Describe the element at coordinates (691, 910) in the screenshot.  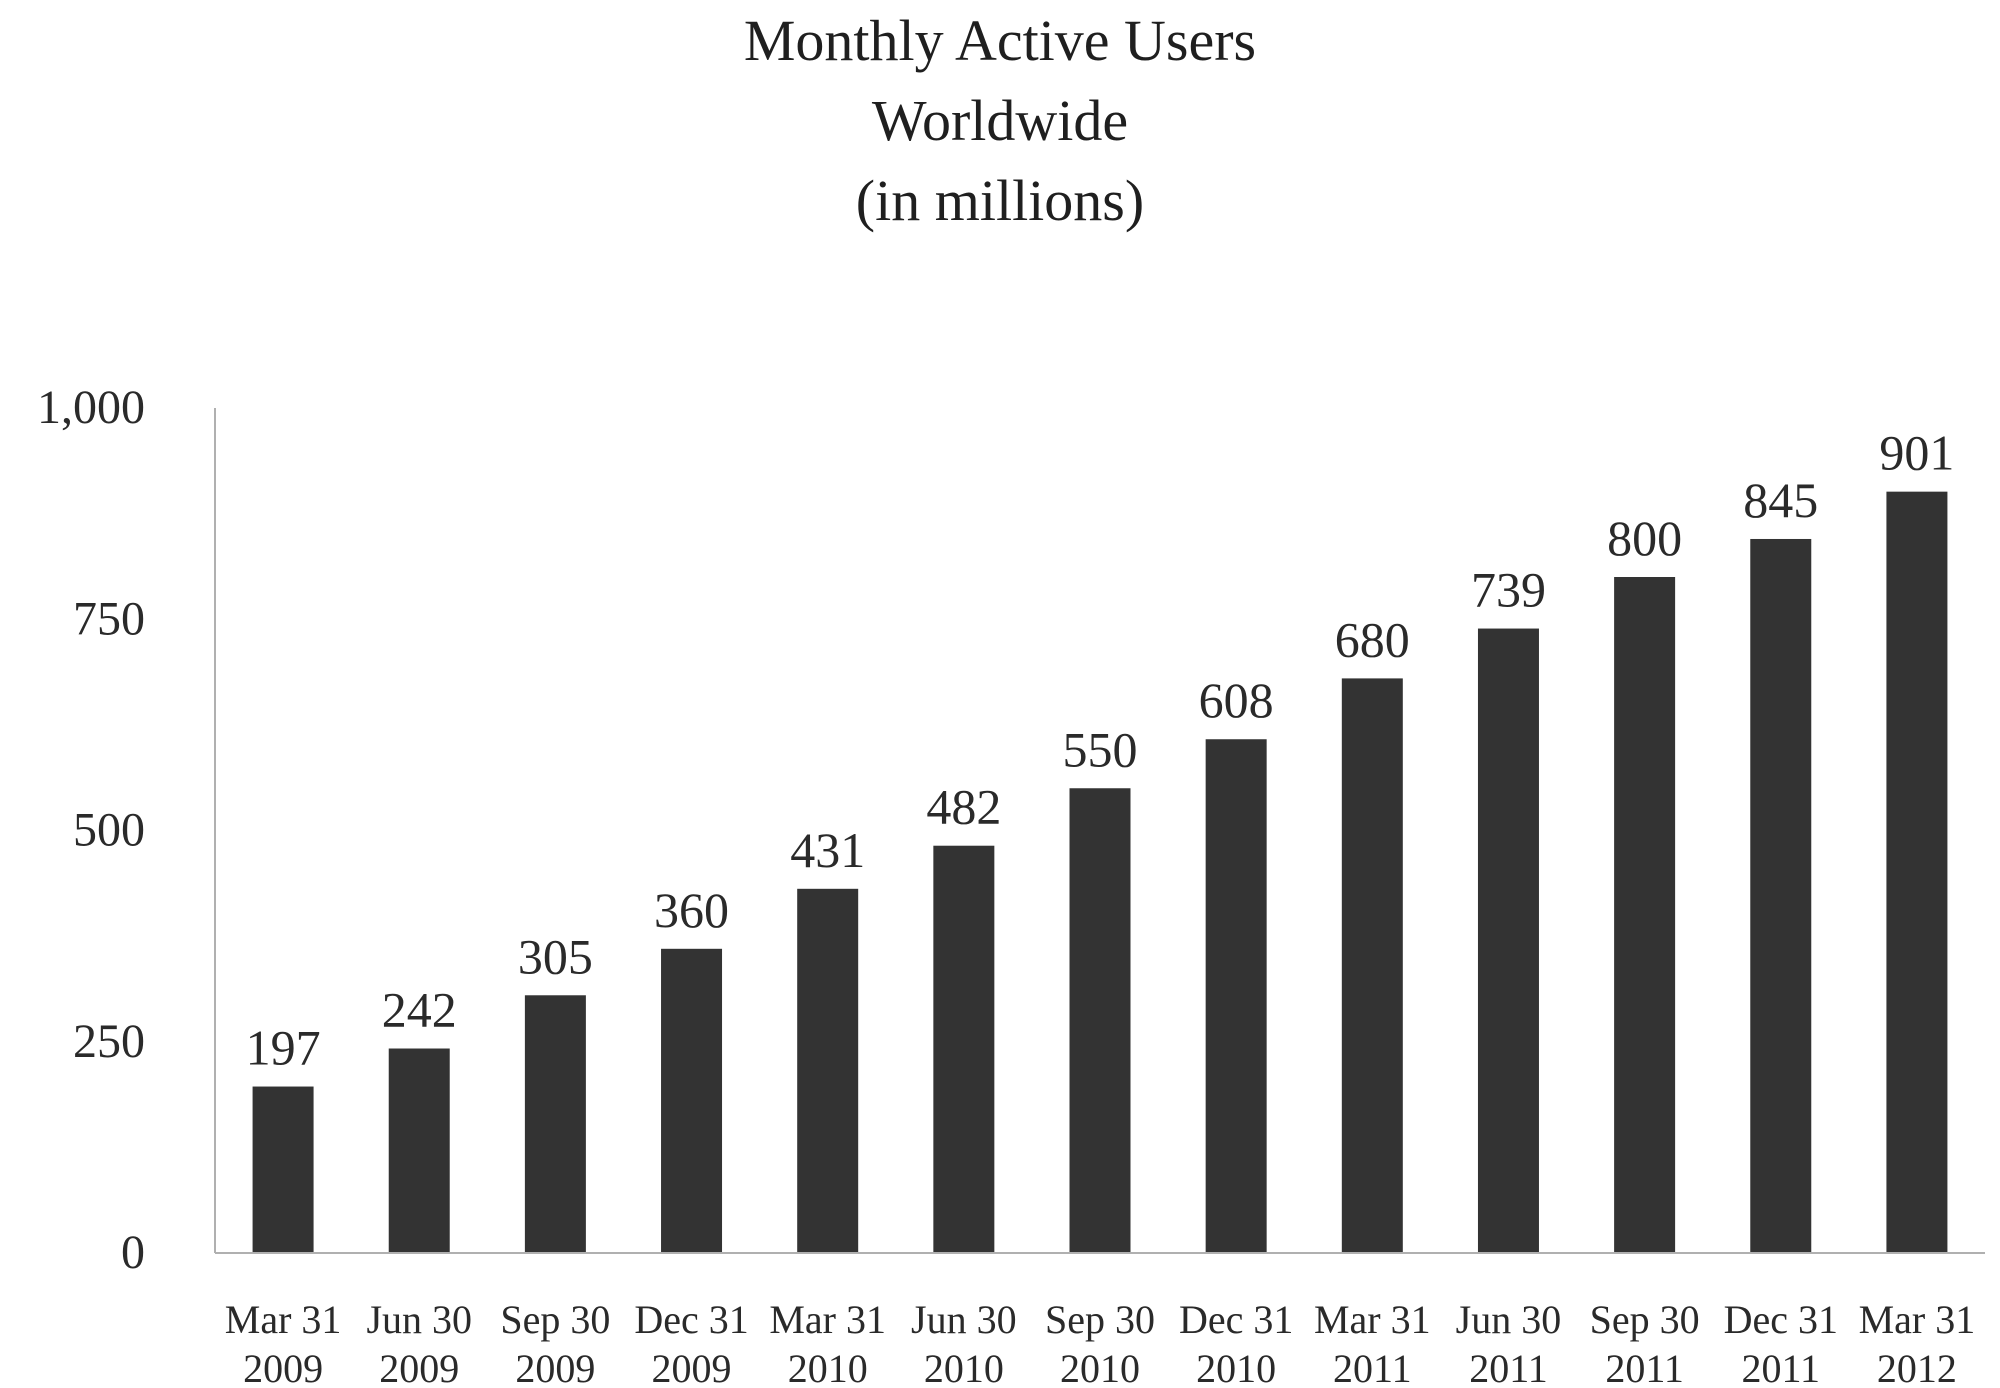
I see `data-label: 360` at that location.